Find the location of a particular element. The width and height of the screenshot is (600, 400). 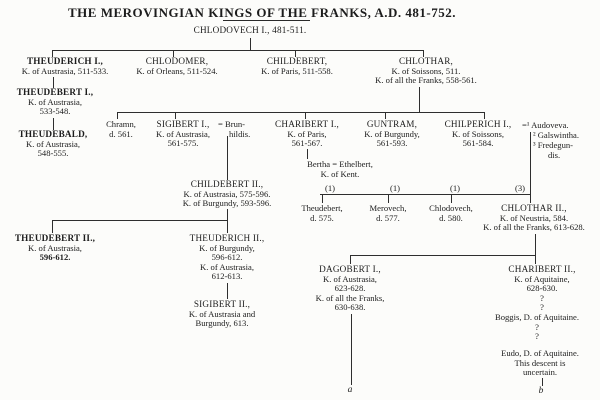

person-detail: 630-638. is located at coordinates (350, 307).